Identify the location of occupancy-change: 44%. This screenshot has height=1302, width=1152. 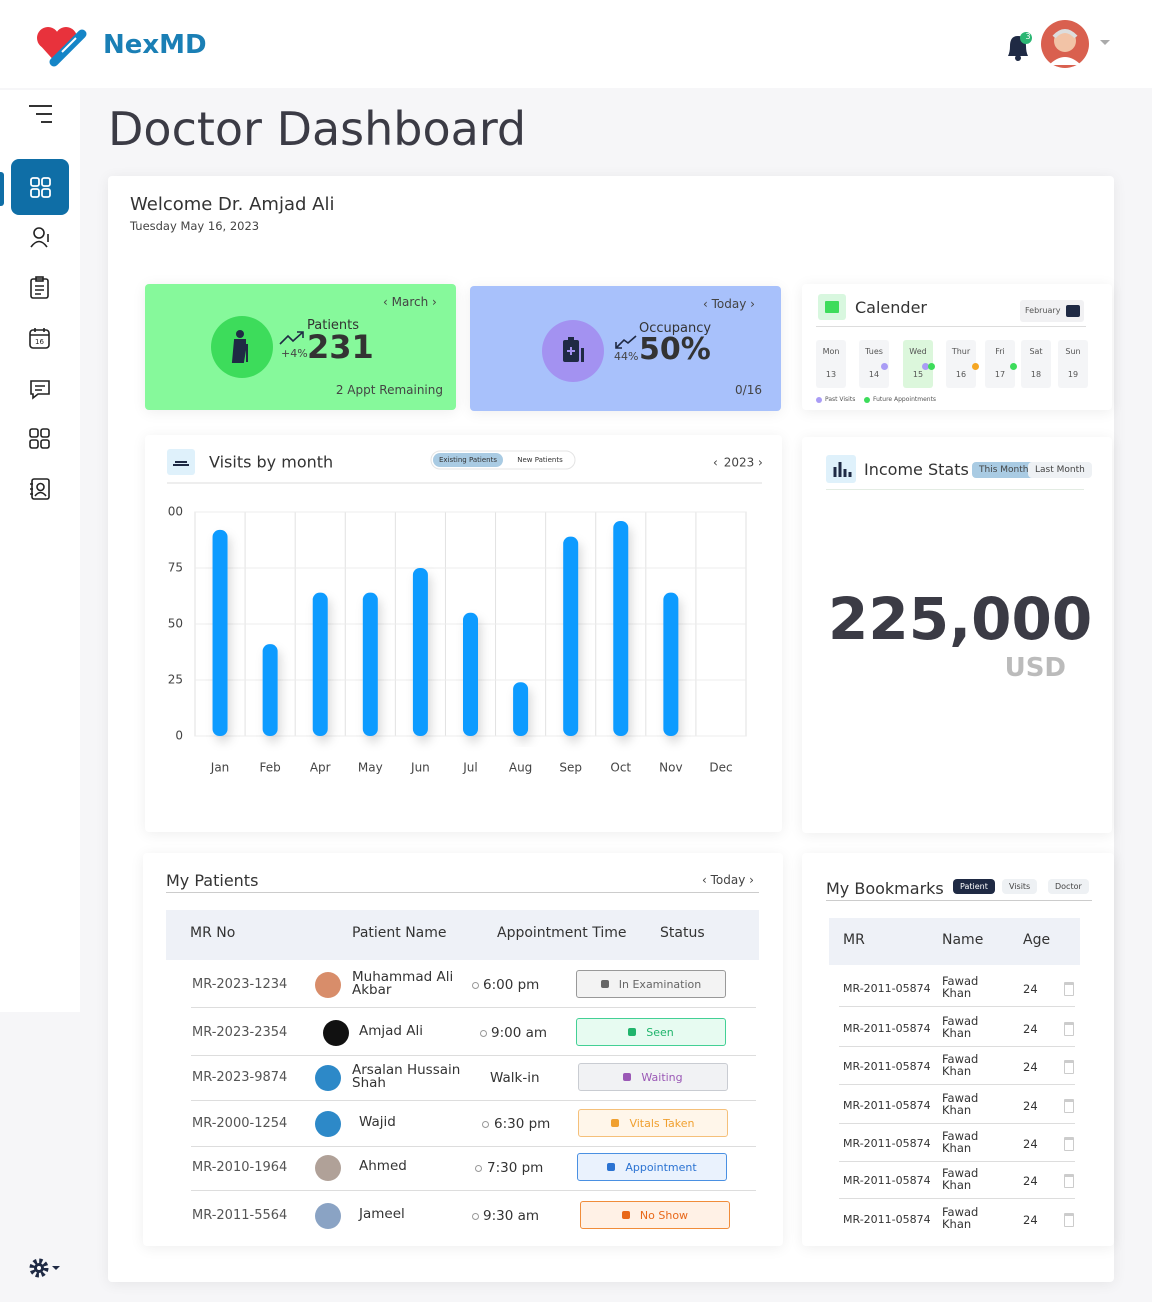
(626, 356).